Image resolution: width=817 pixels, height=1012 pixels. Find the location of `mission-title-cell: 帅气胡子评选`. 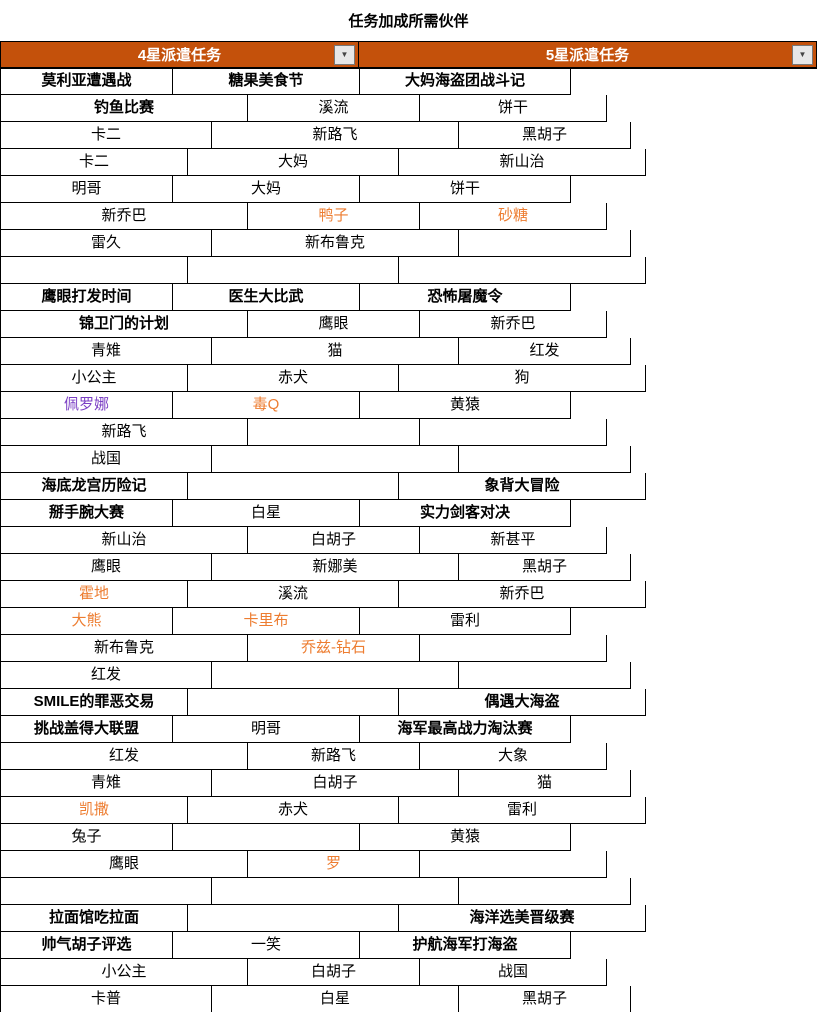

mission-title-cell: 帅气胡子评选 is located at coordinates (87, 945).